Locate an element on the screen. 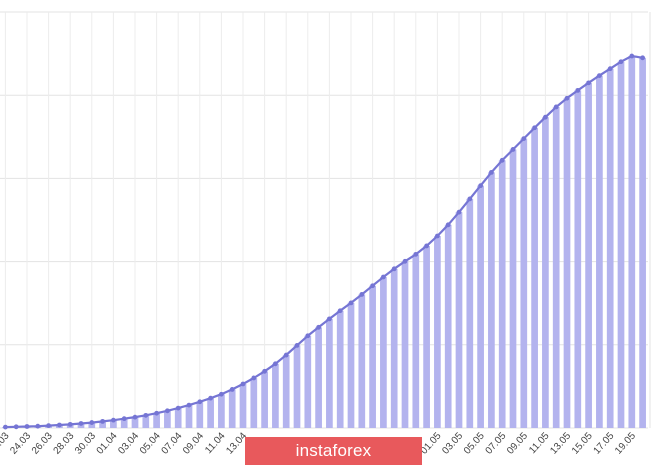 The image size is (665, 467). x-tick-label: 01.04 is located at coordinates (107, 443).